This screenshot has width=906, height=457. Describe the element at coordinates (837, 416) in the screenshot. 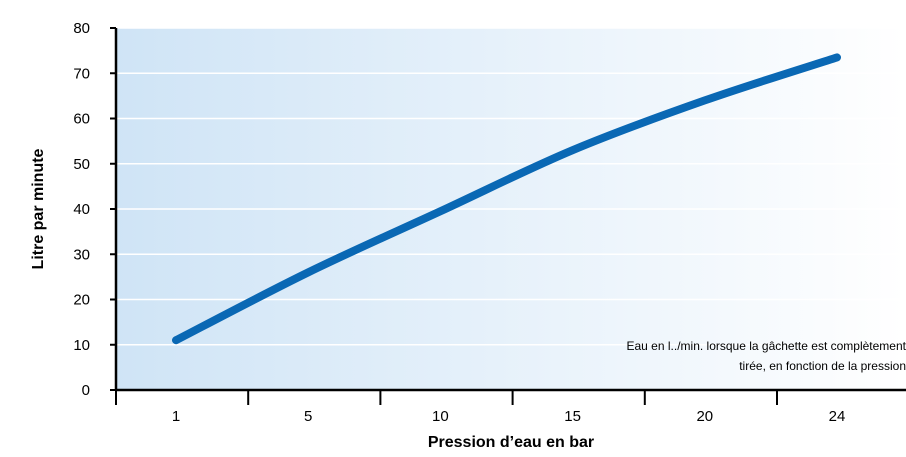

I see `x-tick-label-5: 24` at that location.